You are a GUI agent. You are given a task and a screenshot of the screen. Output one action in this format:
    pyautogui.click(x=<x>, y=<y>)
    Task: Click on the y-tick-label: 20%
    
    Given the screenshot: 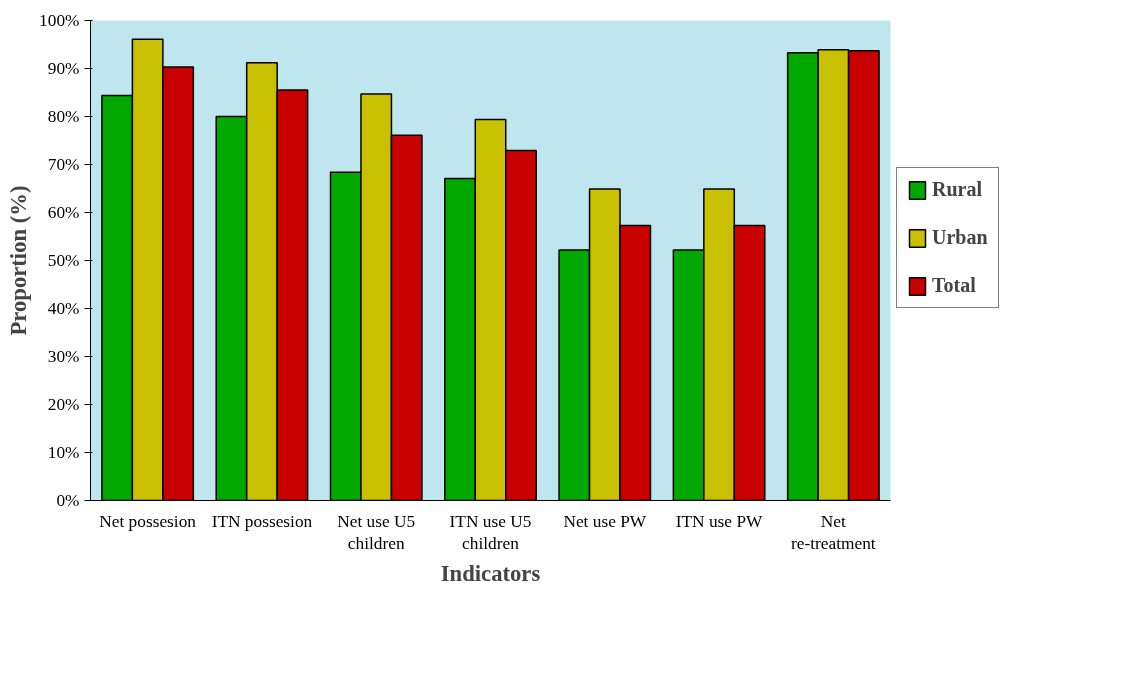 What is the action you would take?
    pyautogui.click(x=63, y=404)
    